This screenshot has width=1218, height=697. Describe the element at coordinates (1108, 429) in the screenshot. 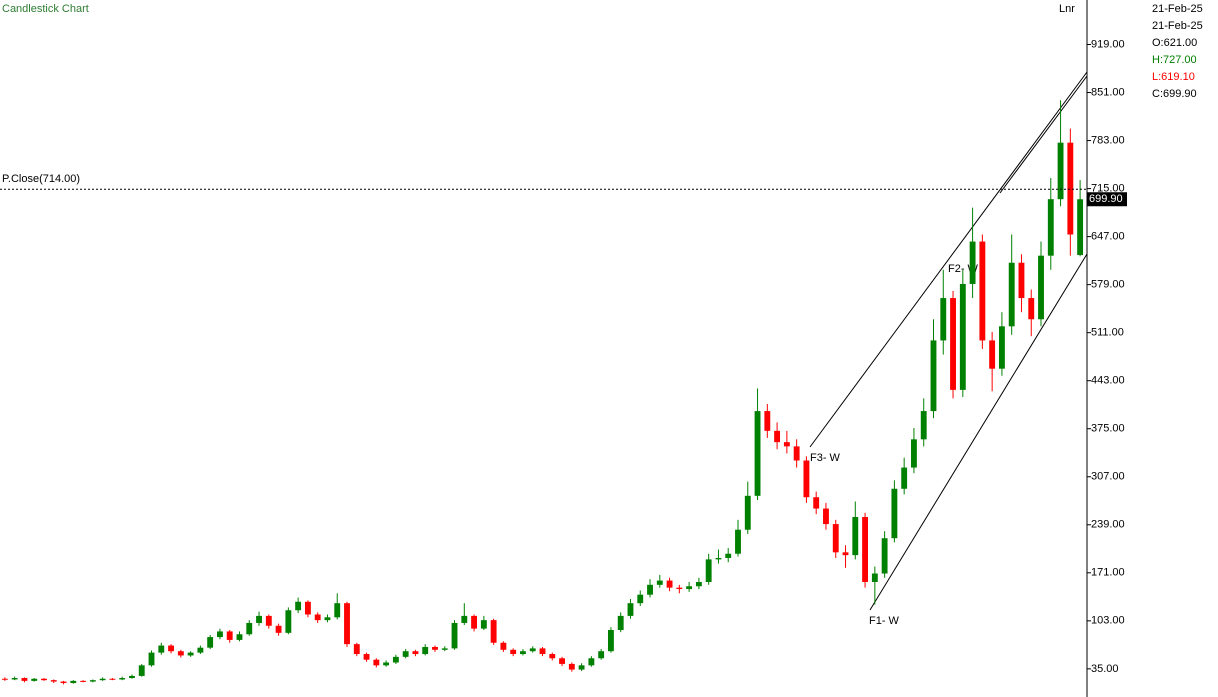

I see `y-tick-label: 375.00` at that location.